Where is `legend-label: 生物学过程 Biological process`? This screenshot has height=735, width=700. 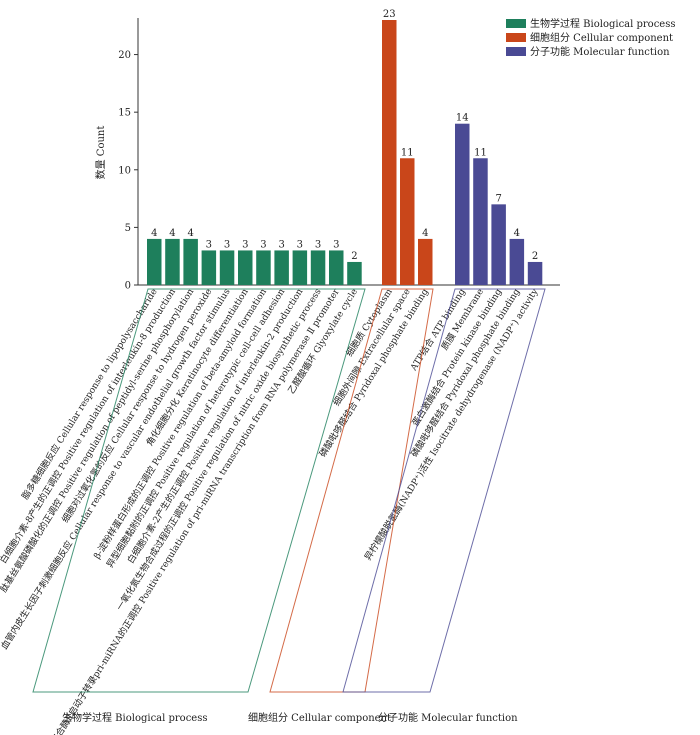 legend-label: 生物学过程 Biological process is located at coordinates (603, 23).